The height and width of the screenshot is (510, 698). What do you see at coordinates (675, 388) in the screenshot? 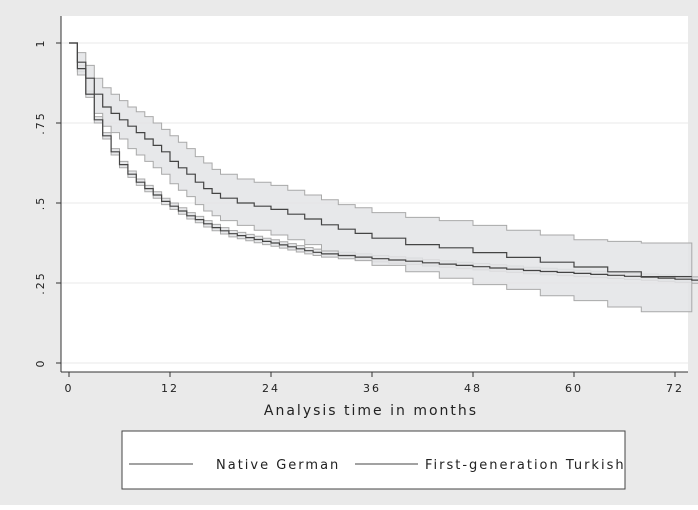
I see `x-tick-label: 72` at bounding box center [675, 388].